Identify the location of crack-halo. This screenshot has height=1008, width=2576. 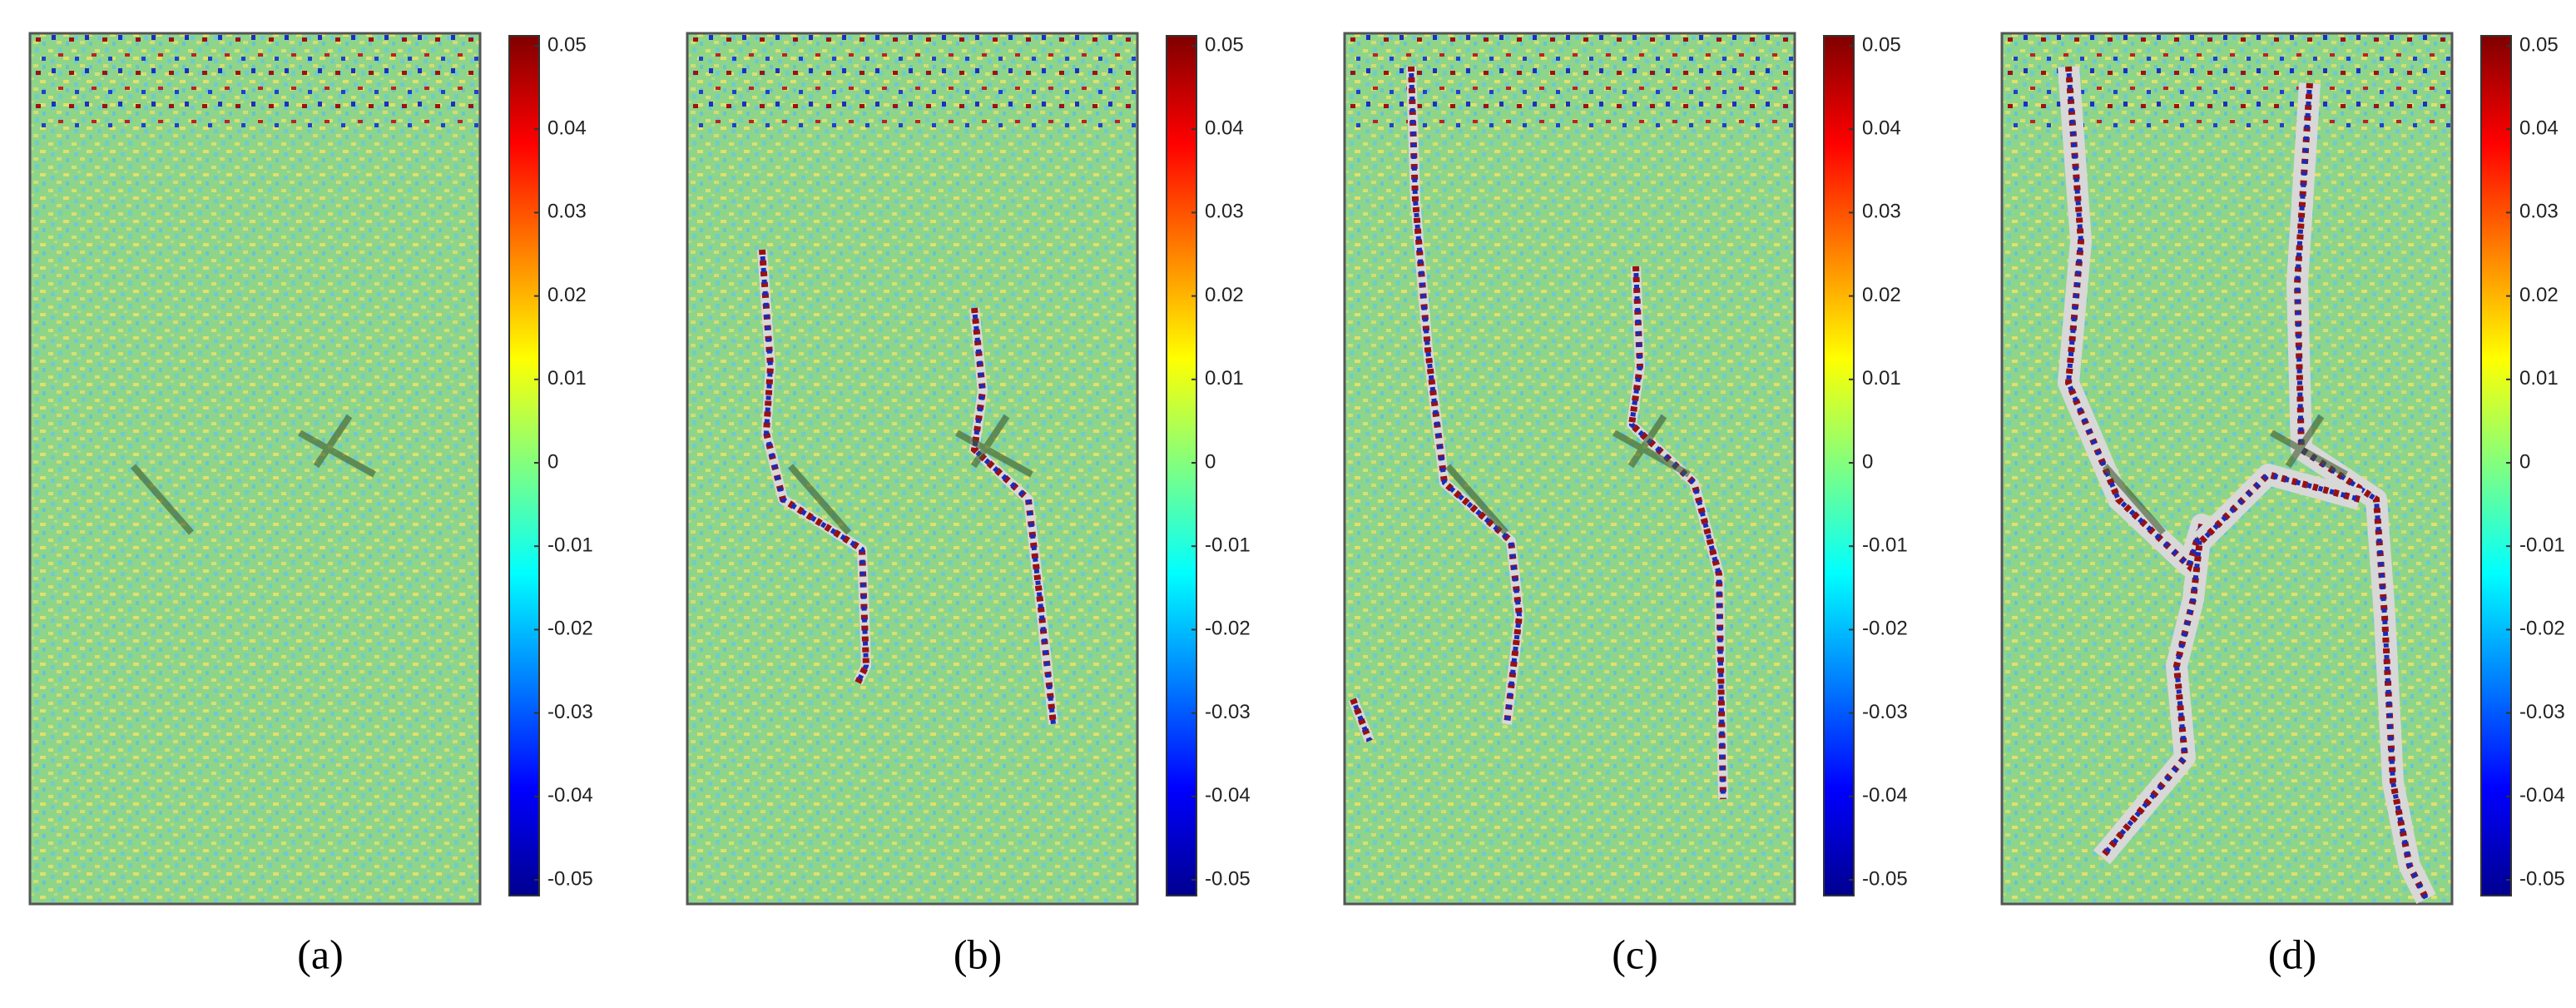
(1677, 533).